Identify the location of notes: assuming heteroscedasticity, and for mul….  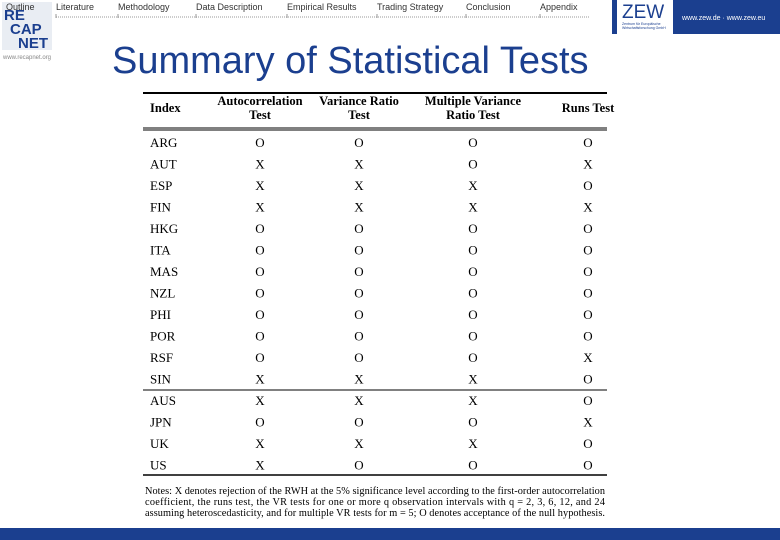
(375, 513).